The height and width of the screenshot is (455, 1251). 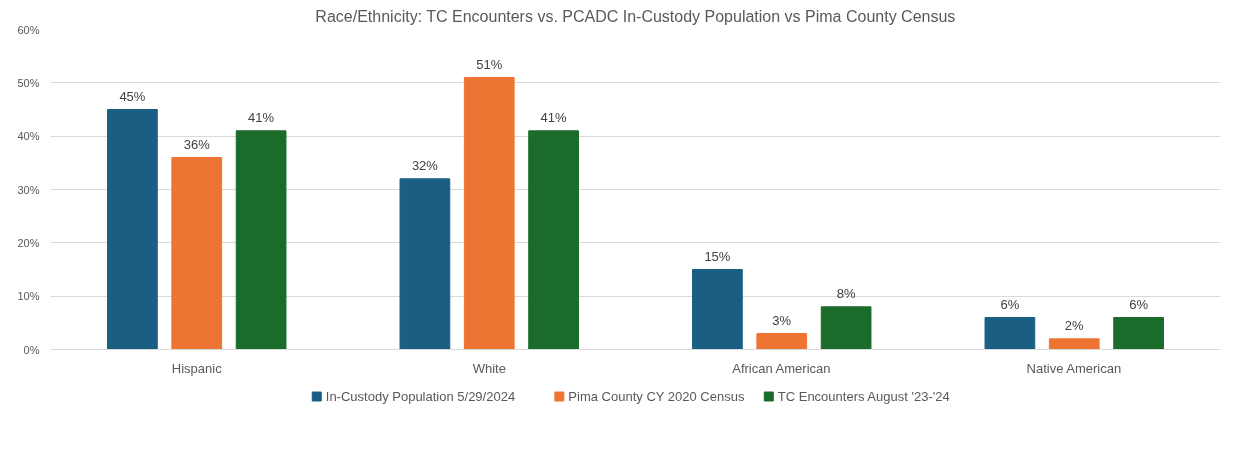 I want to click on data-label: 51%, so click(x=489, y=64).